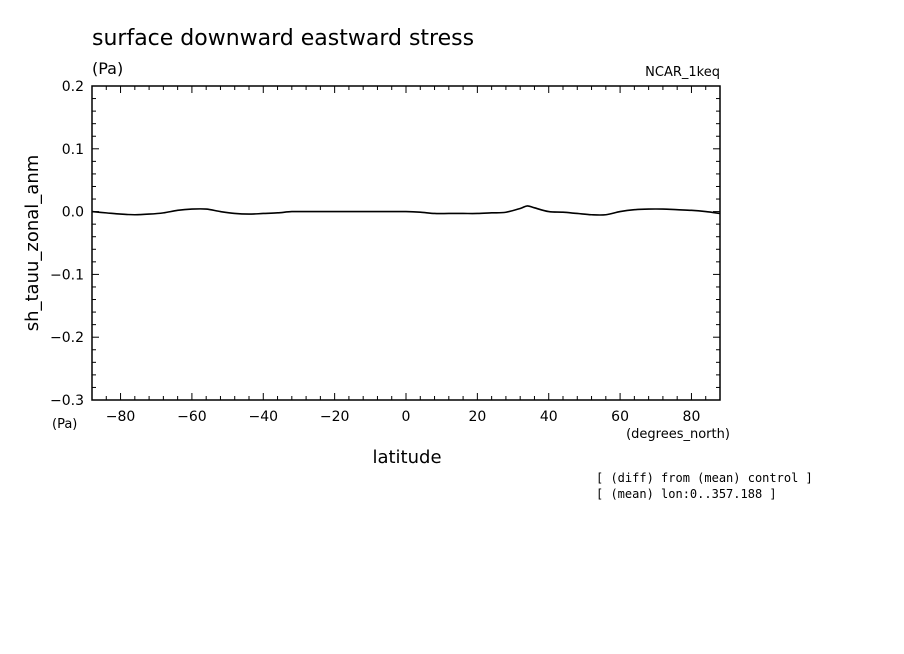 The image size is (904, 654). What do you see at coordinates (32, 243) in the screenshot?
I see `y-axis-label: sh_tauu_zonal_anm` at bounding box center [32, 243].